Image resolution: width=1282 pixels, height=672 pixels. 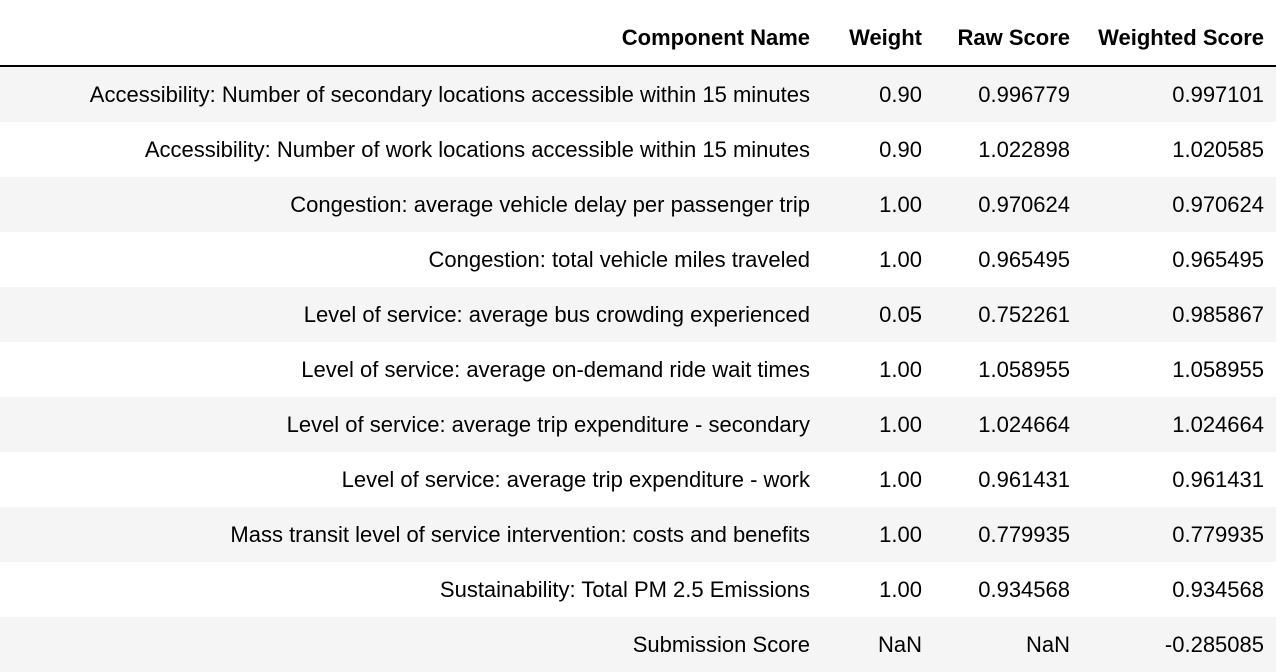 I want to click on cell-weighted-score: 1.024664, so click(x=1179, y=424).